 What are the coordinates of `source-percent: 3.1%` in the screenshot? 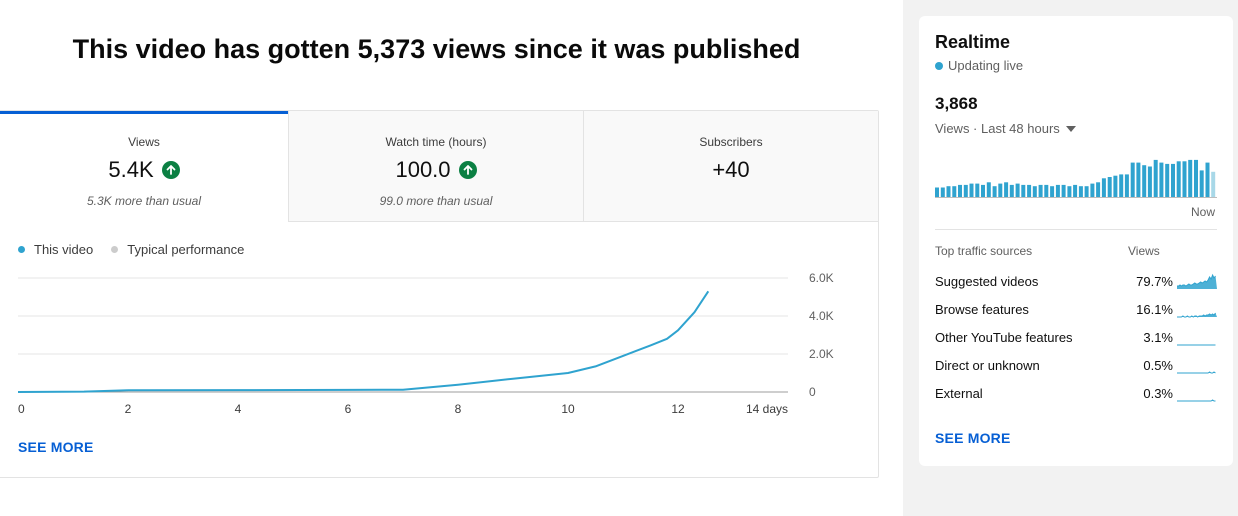 It's located at (1158, 337).